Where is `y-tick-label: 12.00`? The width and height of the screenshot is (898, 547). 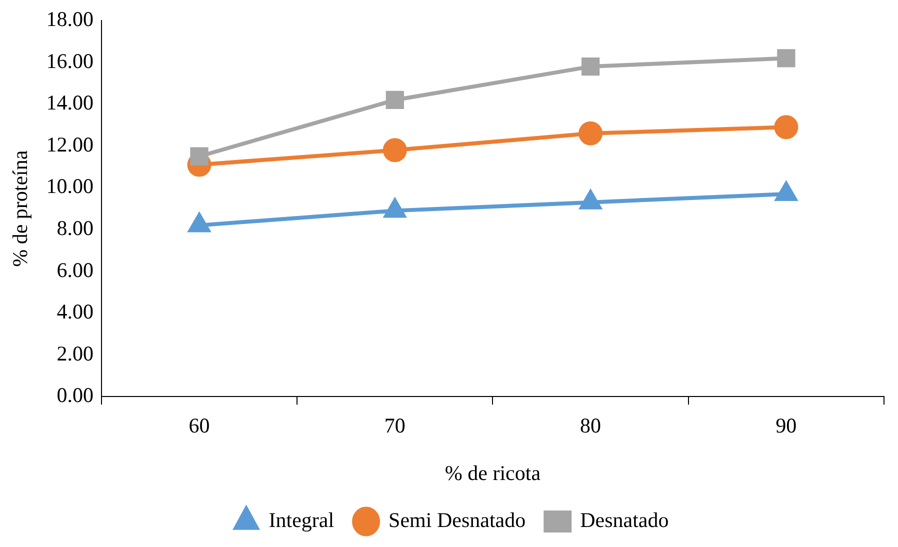
y-tick-label: 12.00 is located at coordinates (70, 144).